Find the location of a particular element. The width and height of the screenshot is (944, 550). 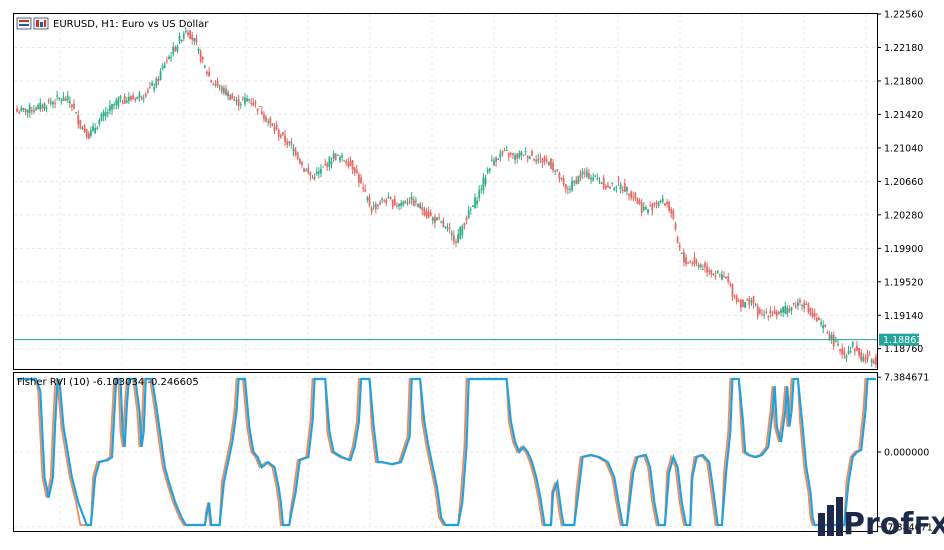

chart-window-icon is located at coordinates (32, 23).